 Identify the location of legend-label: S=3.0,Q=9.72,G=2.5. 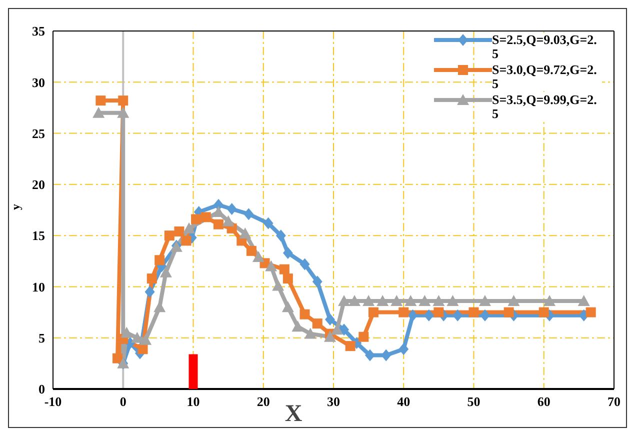
(547, 76).